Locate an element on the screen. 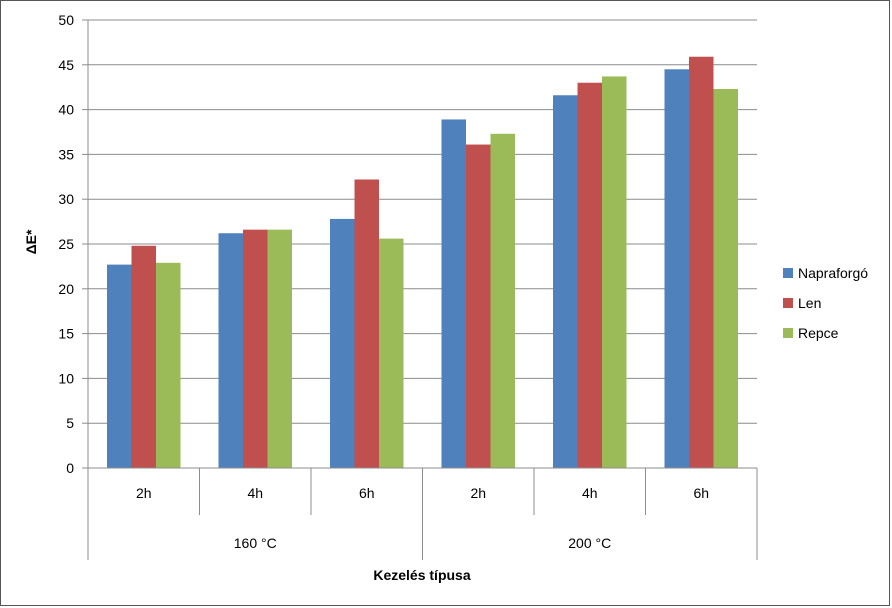 This screenshot has height=608, width=892. y-tick-label: 50 is located at coordinates (66, 20).